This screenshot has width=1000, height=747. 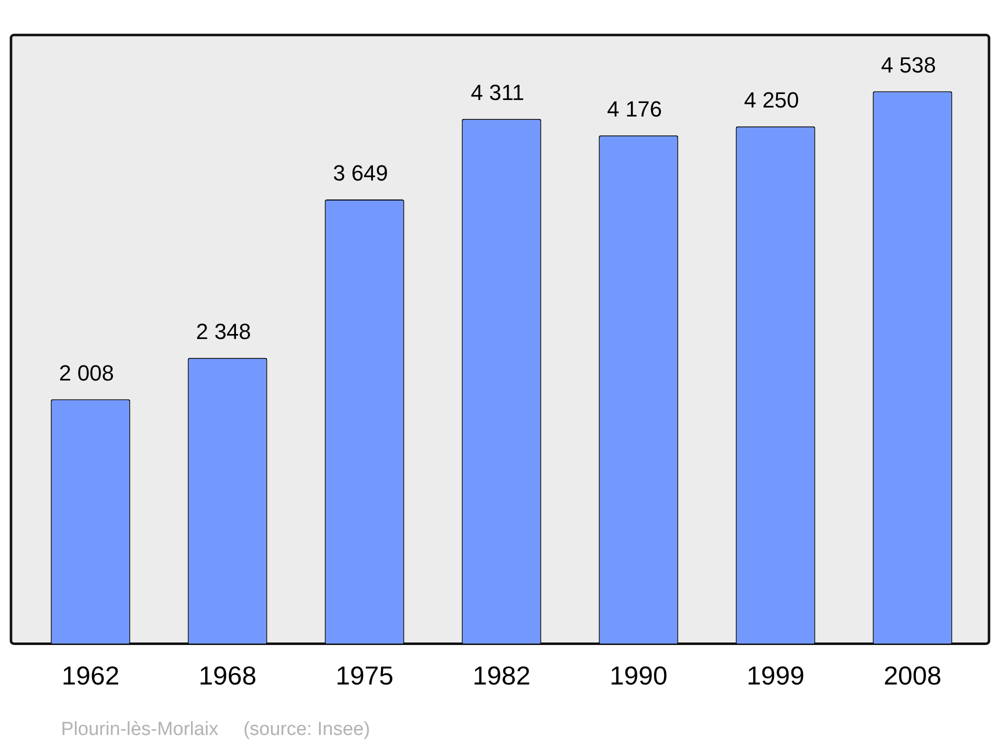 What do you see at coordinates (501, 675) in the screenshot?
I see `x-tick-label: 1982` at bounding box center [501, 675].